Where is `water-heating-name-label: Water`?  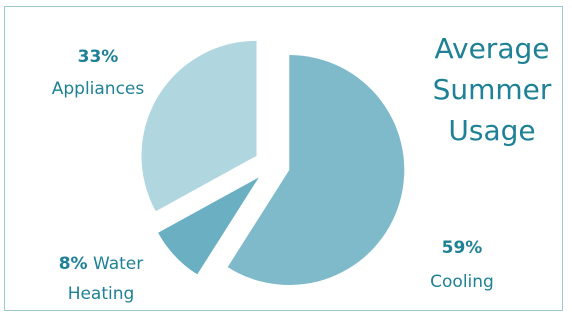 water-heating-name-label: Water is located at coordinates (116, 264).